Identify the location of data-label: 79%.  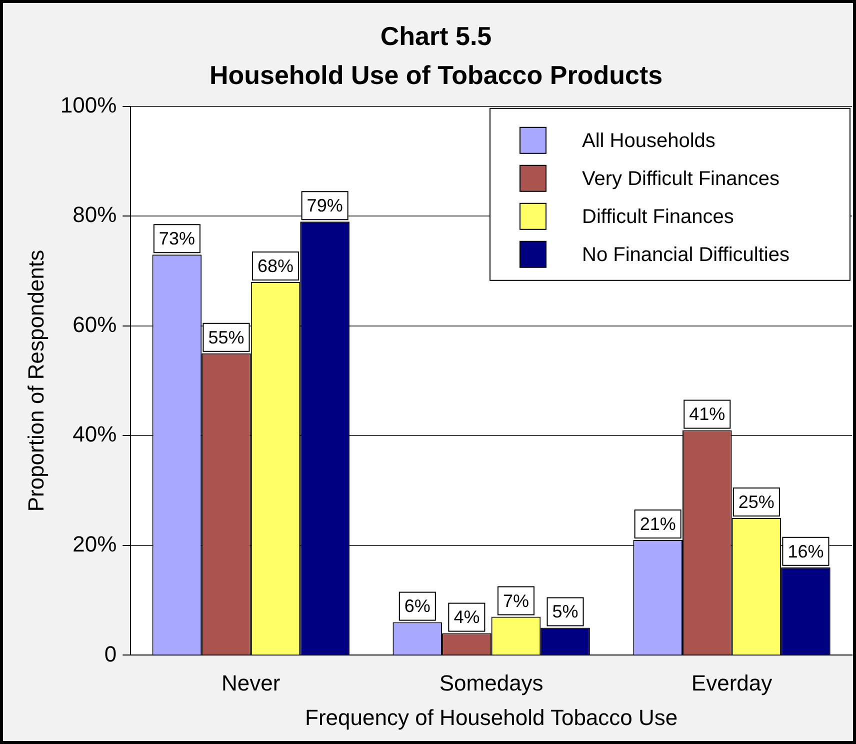
(324, 206).